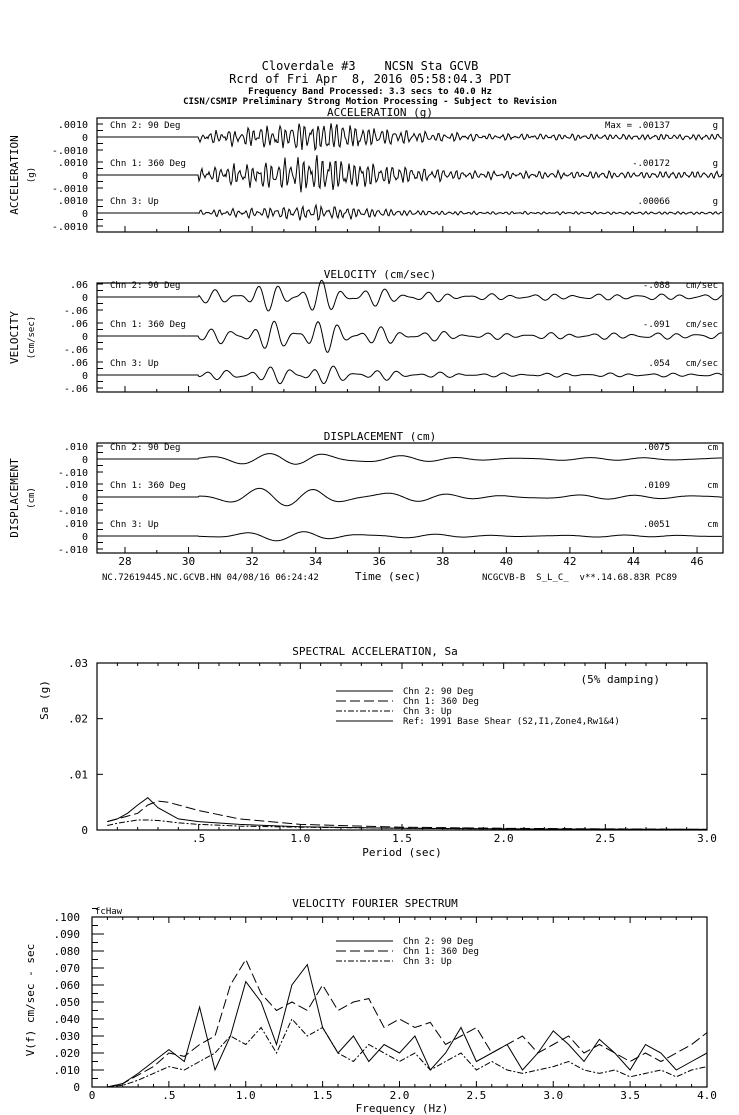 The height and width of the screenshot is (1115, 739). Describe the element at coordinates (316, 561) in the screenshot. I see `x-tick-label: 34` at that location.